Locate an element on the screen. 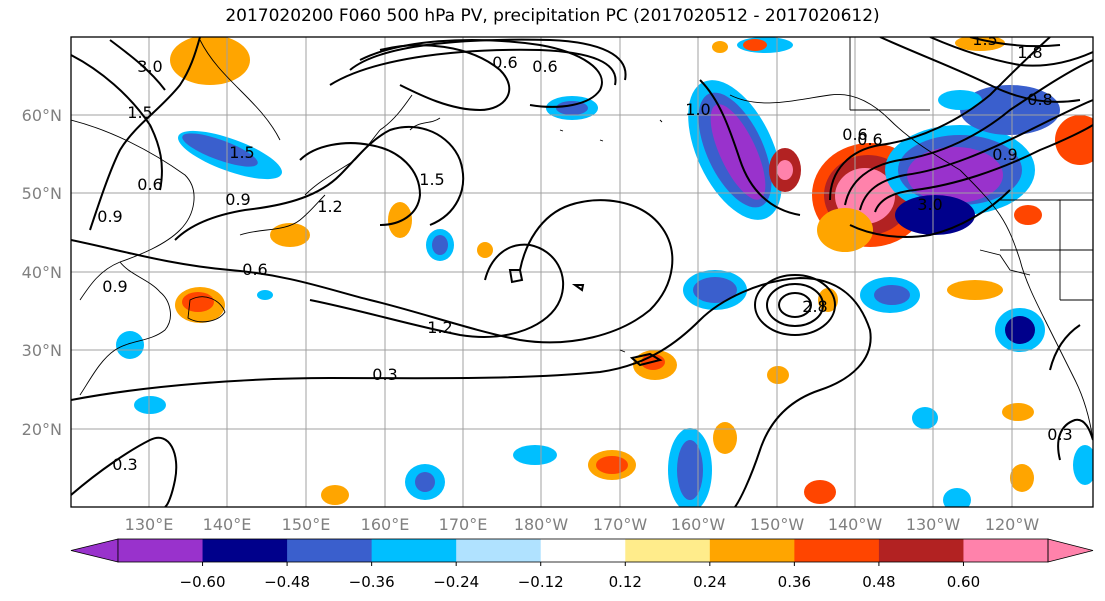 The image size is (1105, 601). contour-value-label: 1.8 is located at coordinates (1029, 52).